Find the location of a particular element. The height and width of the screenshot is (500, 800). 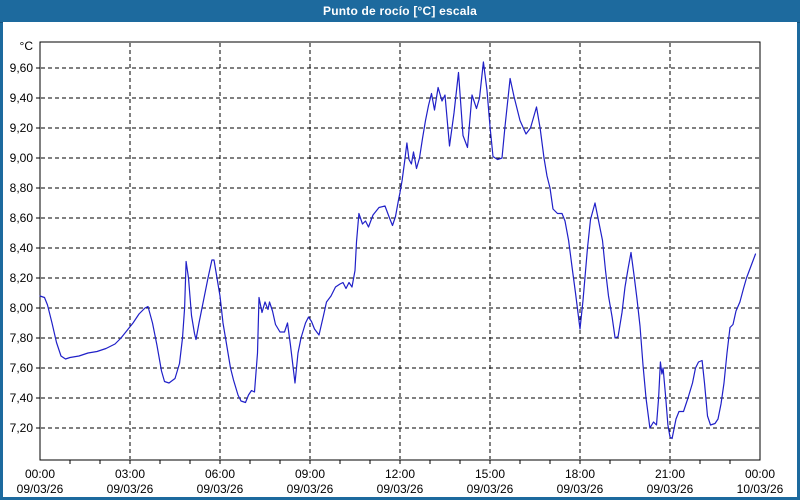

y-tick-label: 8,80 is located at coordinates (22, 188).